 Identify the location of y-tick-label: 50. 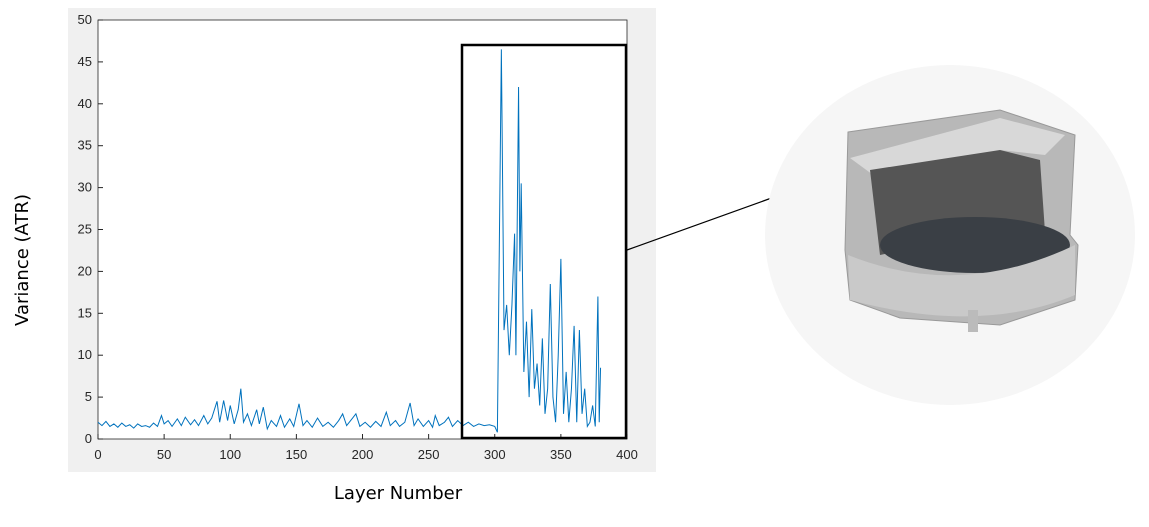
(85, 19).